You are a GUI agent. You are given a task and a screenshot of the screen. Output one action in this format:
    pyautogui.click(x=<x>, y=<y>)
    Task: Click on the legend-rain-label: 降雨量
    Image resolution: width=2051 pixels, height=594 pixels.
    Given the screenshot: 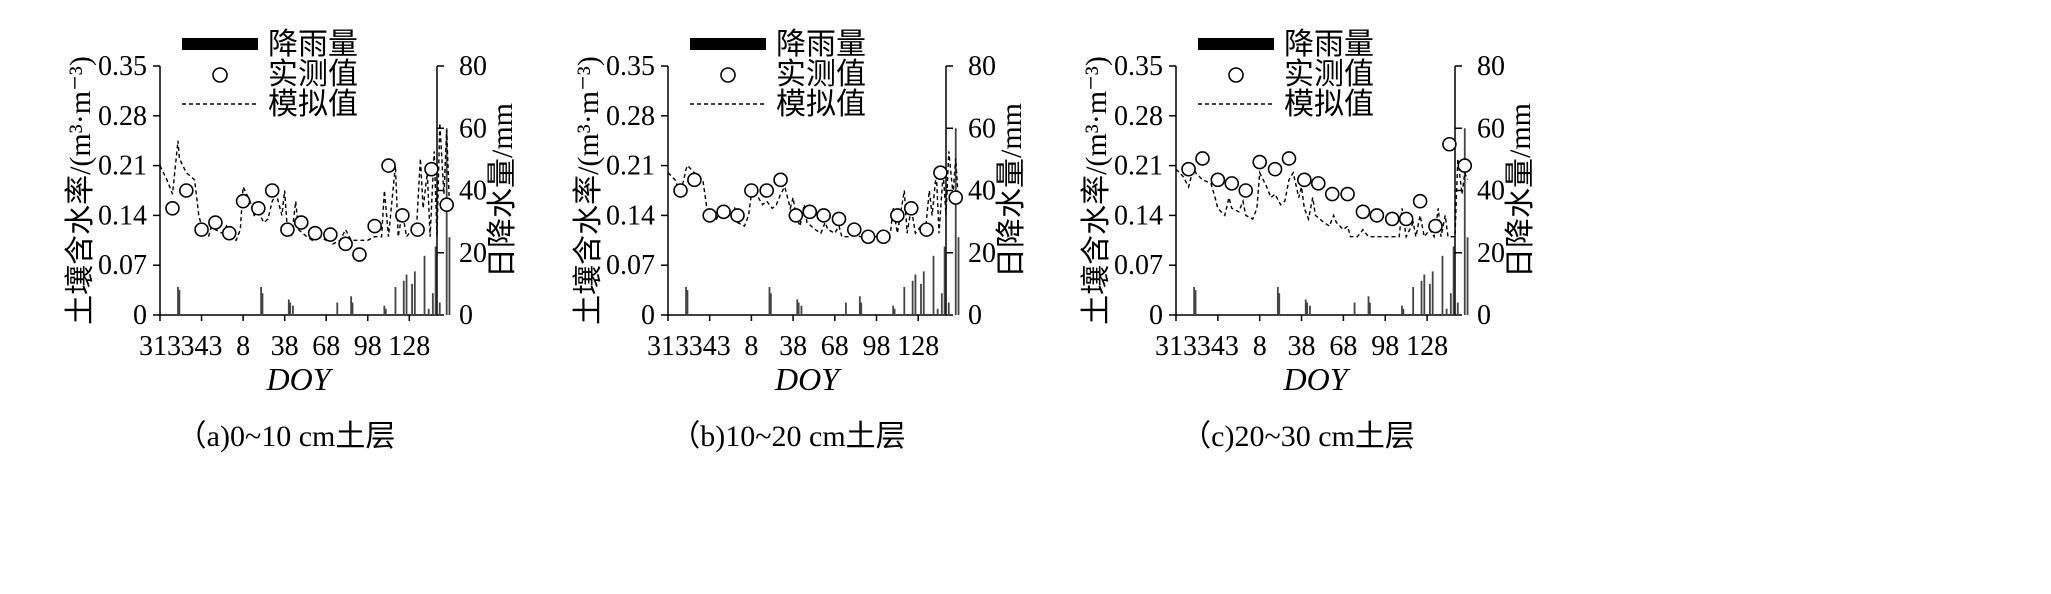 What is the action you would take?
    pyautogui.click(x=313, y=44)
    